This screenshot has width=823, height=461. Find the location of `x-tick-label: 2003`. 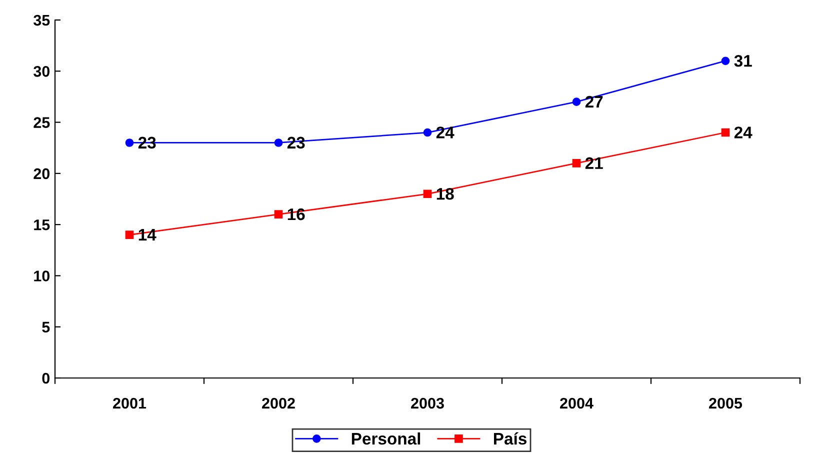

x-tick-label: 2003 is located at coordinates (427, 403).